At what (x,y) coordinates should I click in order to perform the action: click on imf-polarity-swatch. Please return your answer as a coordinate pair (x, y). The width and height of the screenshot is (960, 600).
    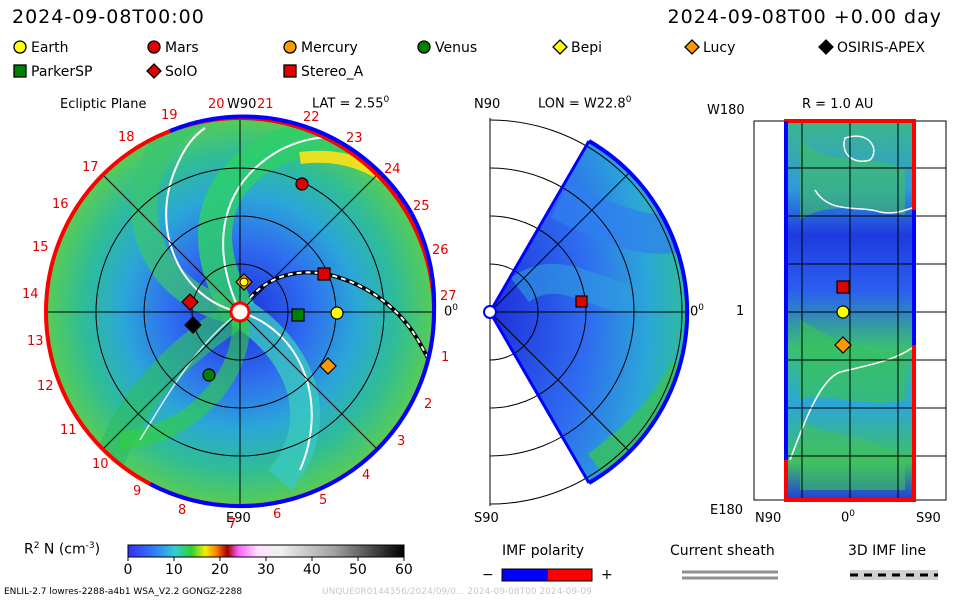
    Looking at the image, I should click on (547, 575).